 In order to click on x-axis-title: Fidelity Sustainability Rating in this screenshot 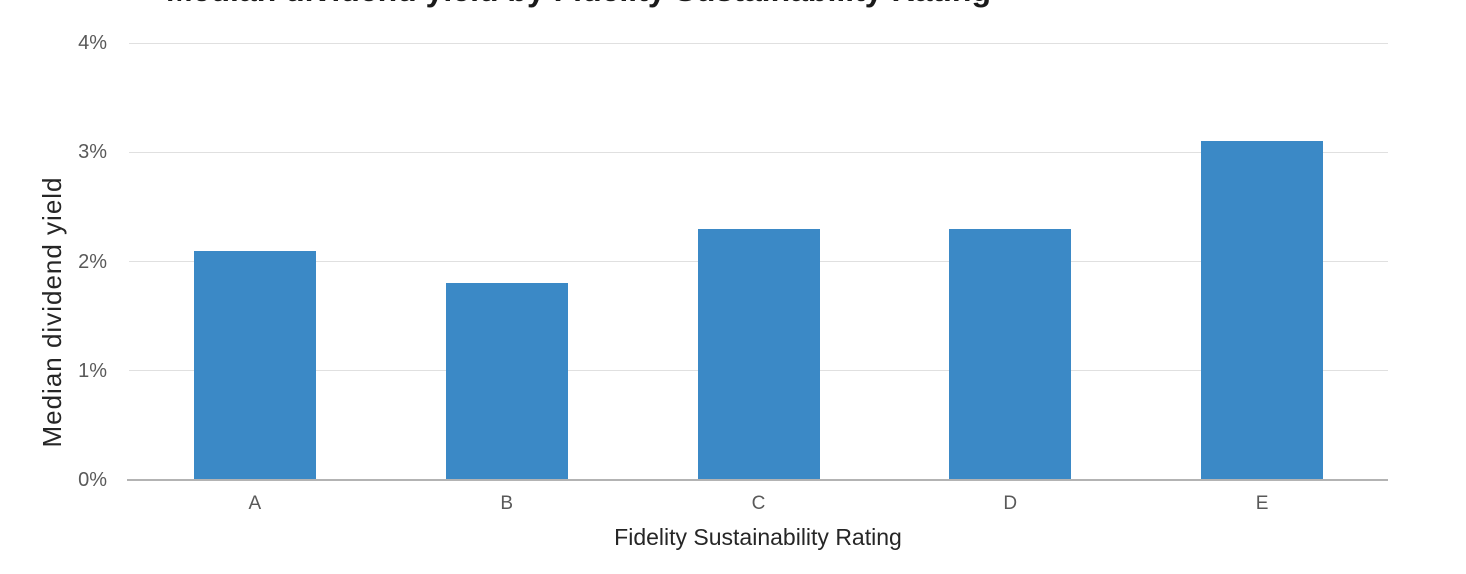, I will do `click(758, 537)`.